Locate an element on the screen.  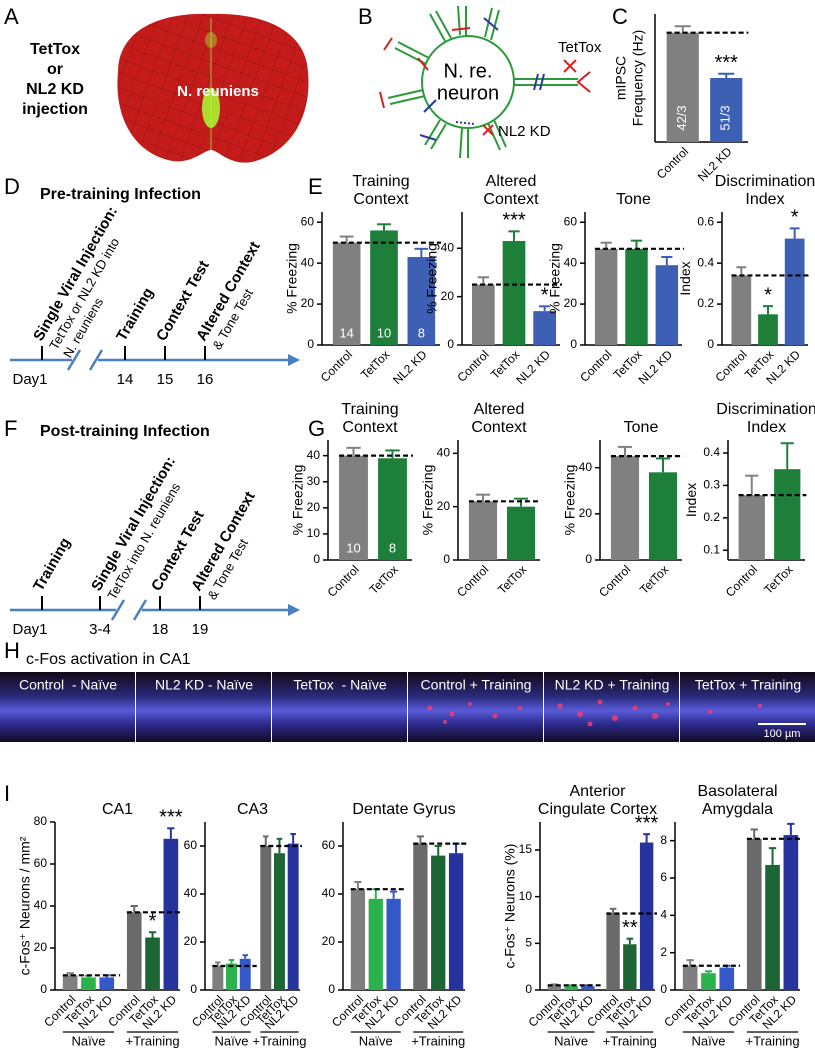
brain-image-part is located at coordinates (213, 88).